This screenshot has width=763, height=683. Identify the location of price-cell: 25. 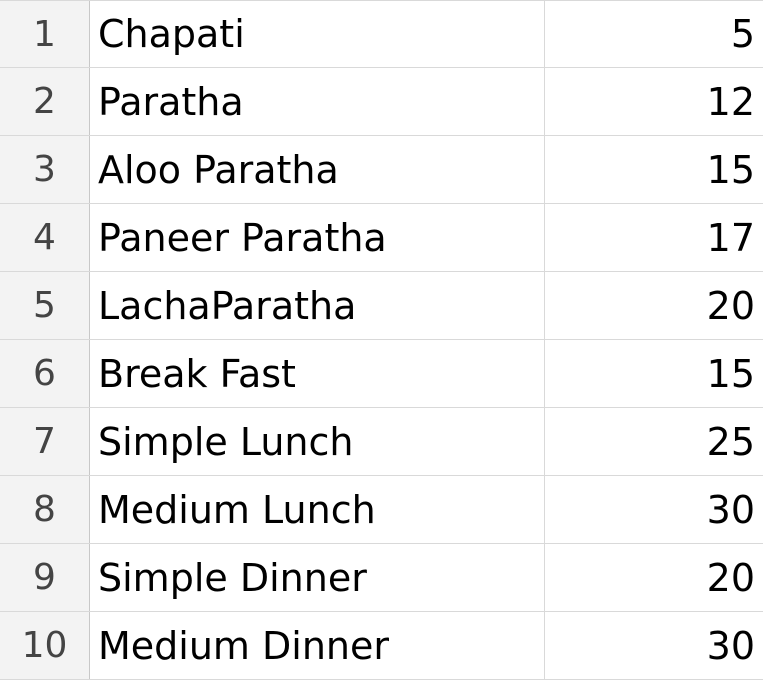
(730, 441).